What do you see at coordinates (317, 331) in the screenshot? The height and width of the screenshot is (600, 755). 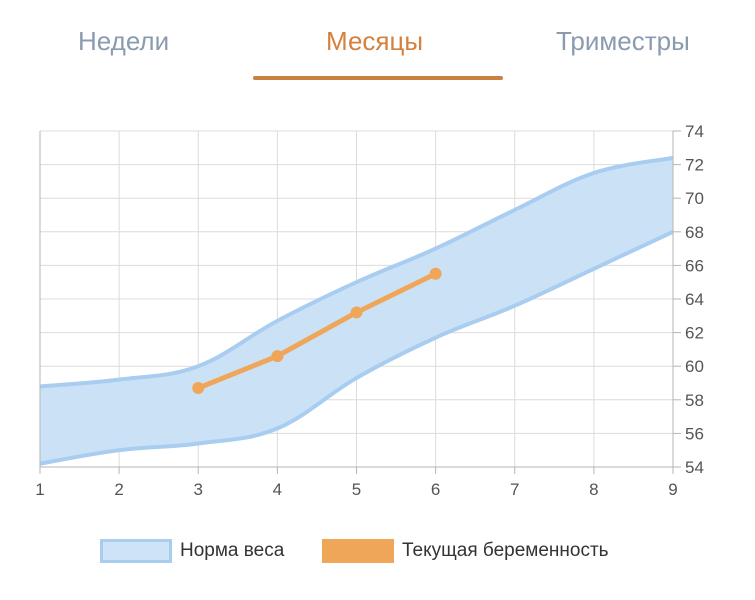 I see `current-pregnancy-line` at bounding box center [317, 331].